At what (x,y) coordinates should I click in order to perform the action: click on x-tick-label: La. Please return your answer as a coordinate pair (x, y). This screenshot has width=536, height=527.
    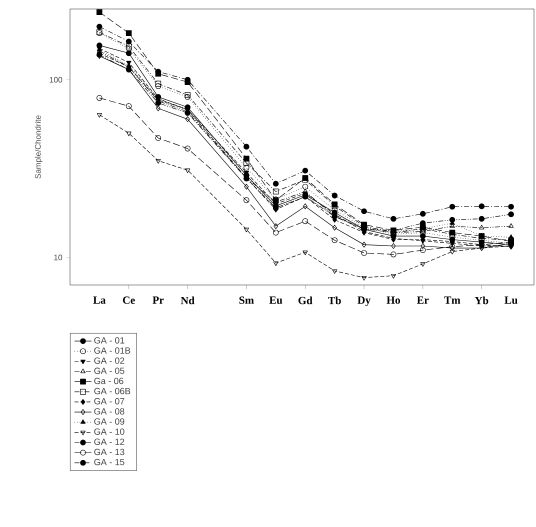
    Looking at the image, I should click on (99, 300).